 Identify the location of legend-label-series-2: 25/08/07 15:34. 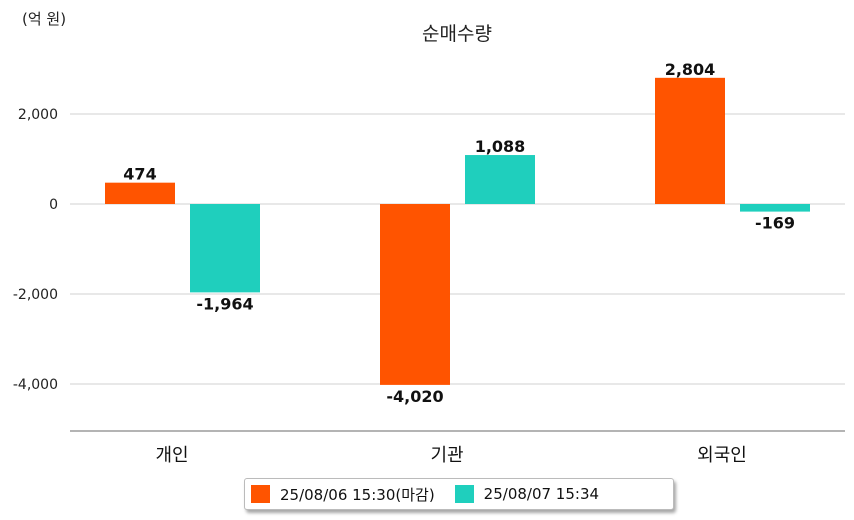
(541, 494).